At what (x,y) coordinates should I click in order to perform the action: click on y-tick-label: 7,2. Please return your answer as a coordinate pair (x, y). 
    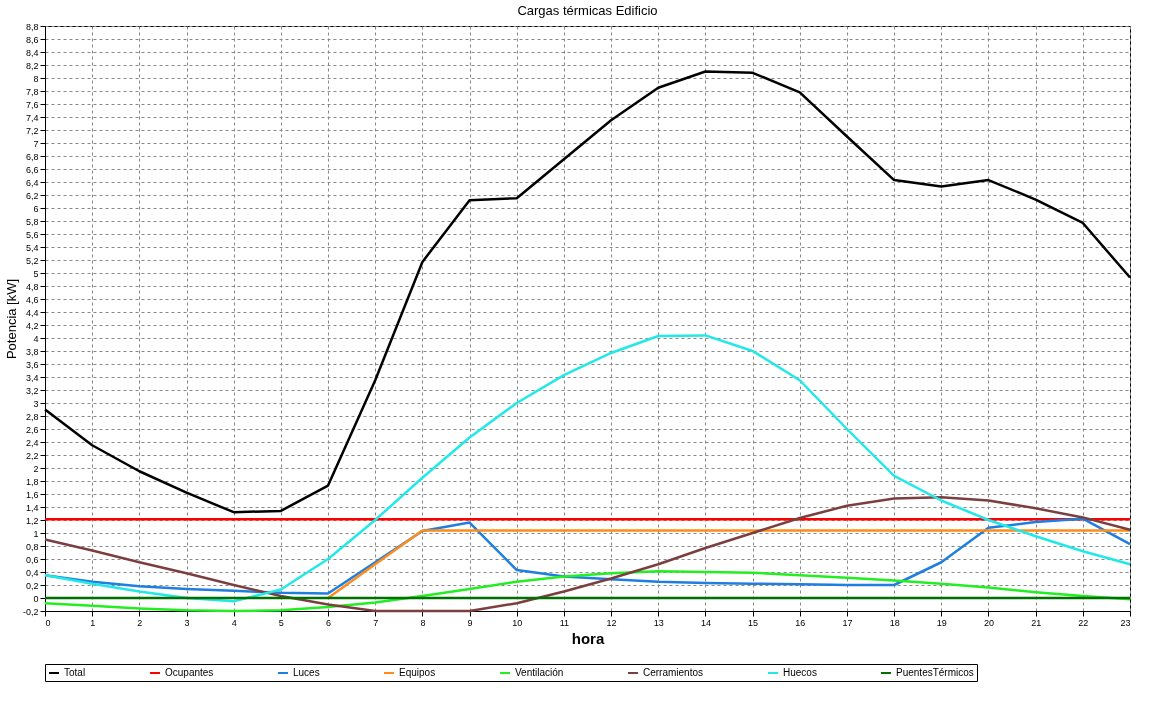
    Looking at the image, I should click on (32, 130).